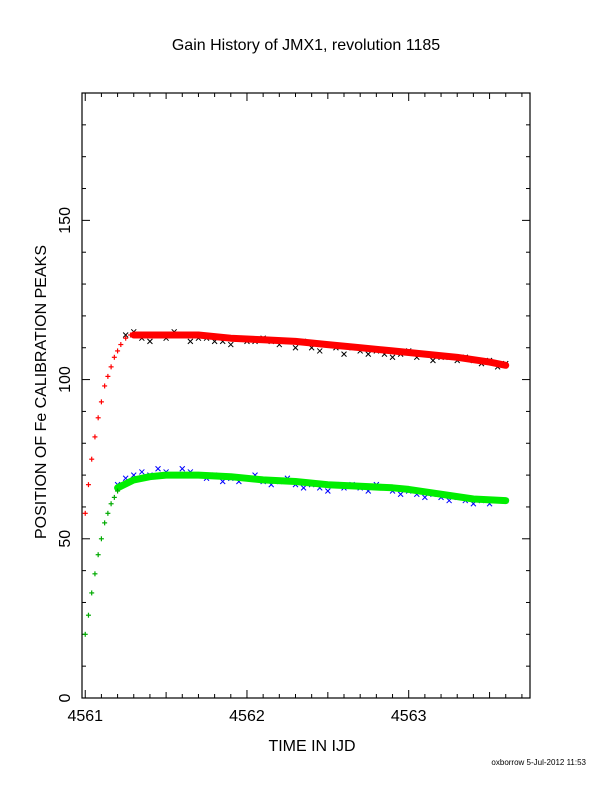  Describe the element at coordinates (538, 762) in the screenshot. I see `footer-stamp: oxborrow 5-Jul-2012 11:53` at that location.